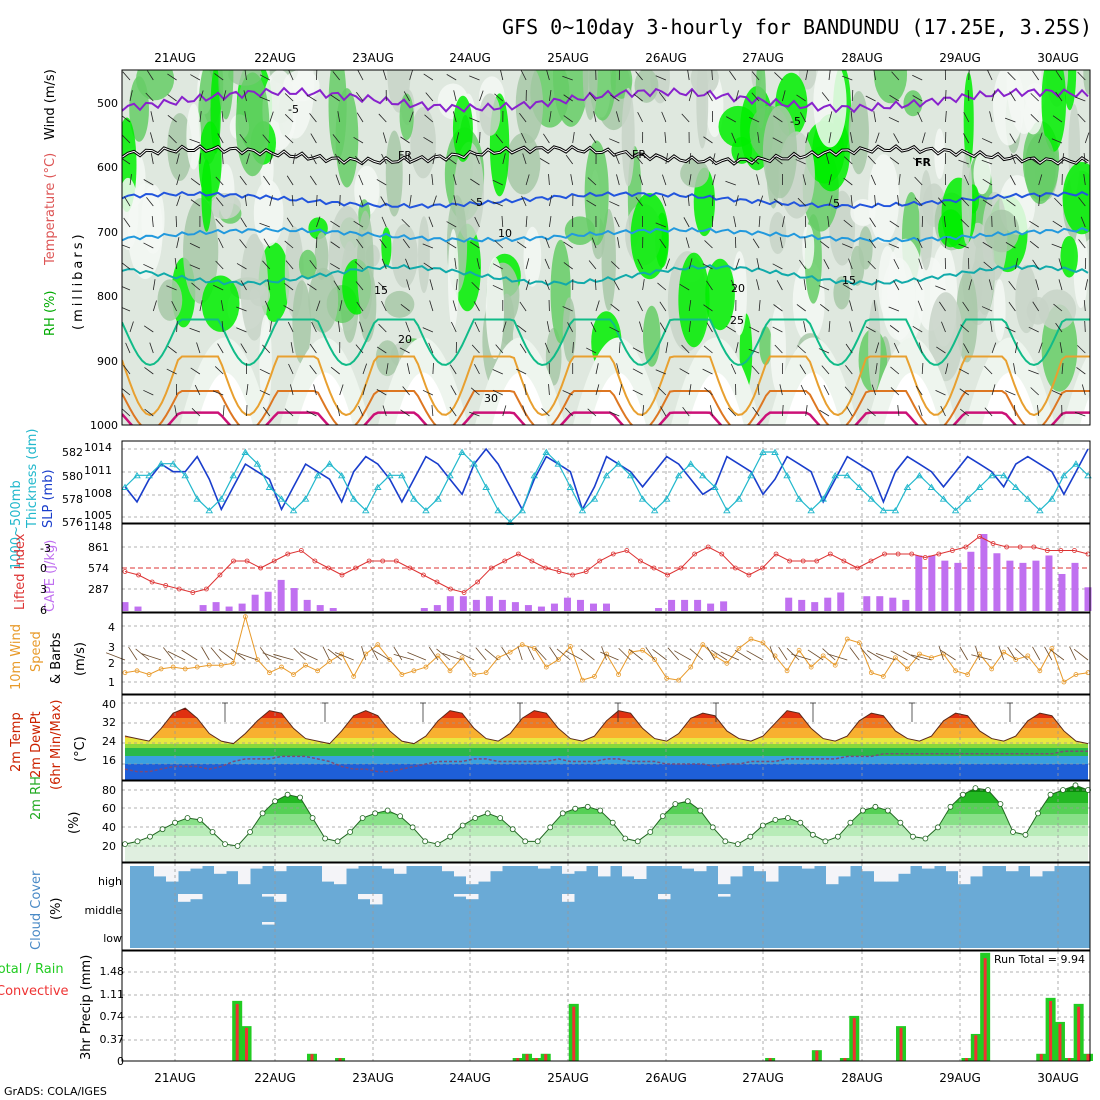  Describe the element at coordinates (43, 589) in the screenshot. I see `li-tick-3: 3` at that location.